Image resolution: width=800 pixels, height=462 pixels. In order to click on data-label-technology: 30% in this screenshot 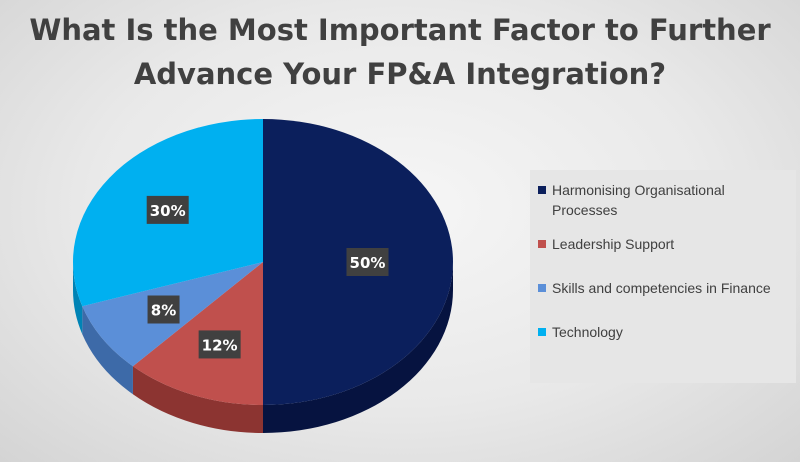, I will do `click(168, 211)`.